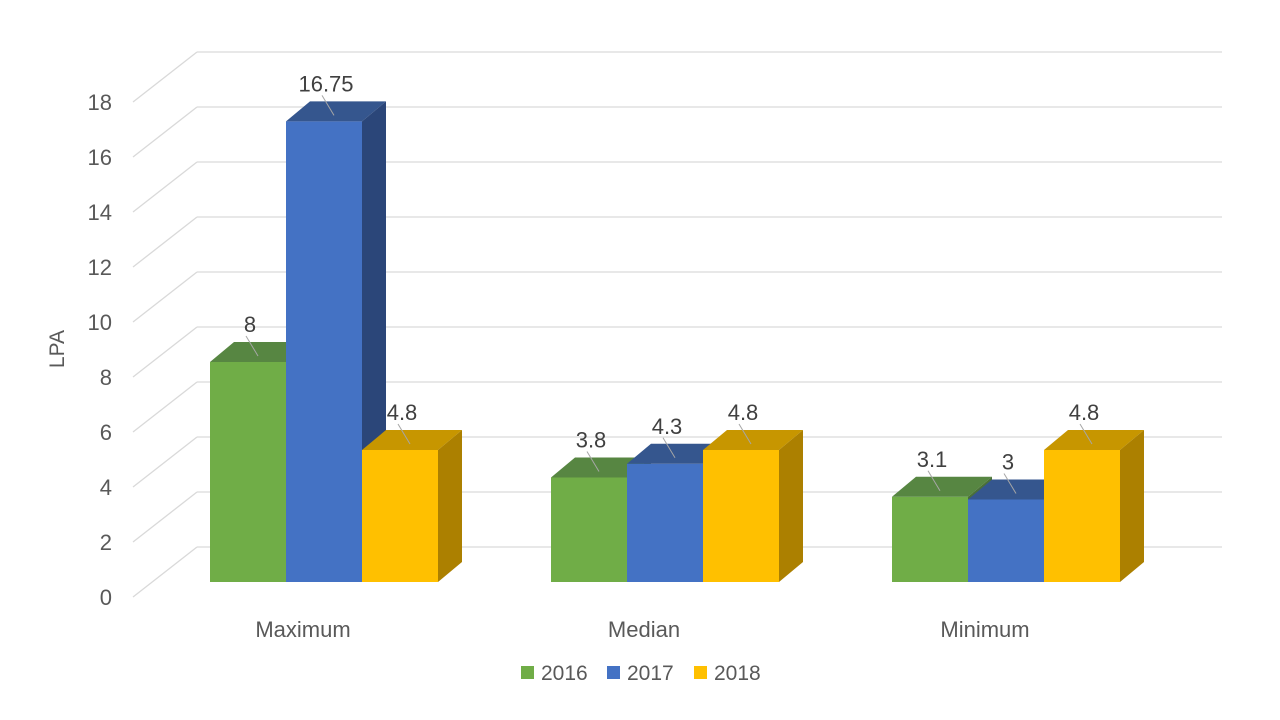  What do you see at coordinates (100, 102) in the screenshot?
I see `y-axis-tick-label: 18` at bounding box center [100, 102].